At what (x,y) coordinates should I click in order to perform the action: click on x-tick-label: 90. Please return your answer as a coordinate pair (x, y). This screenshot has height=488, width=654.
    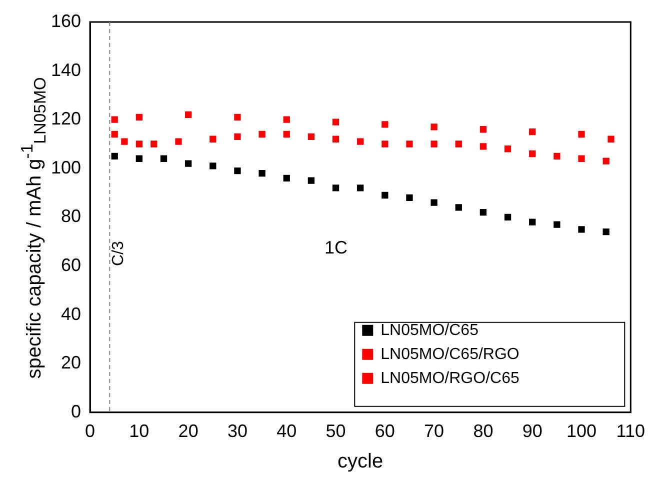
    Looking at the image, I should click on (532, 431).